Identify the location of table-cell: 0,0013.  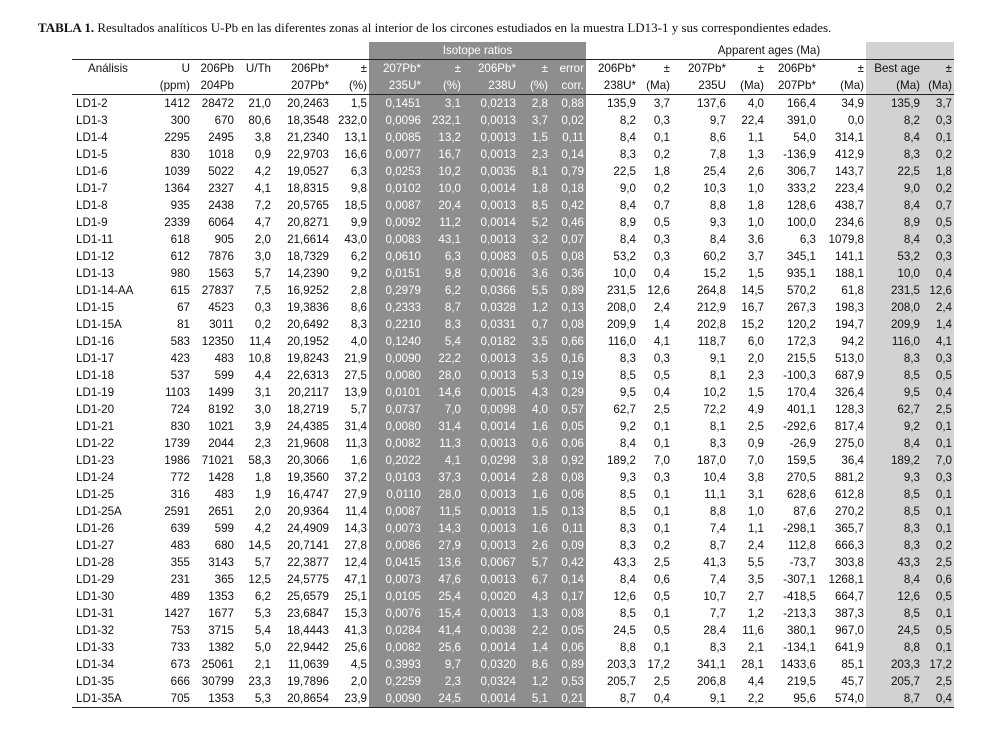
(490, 154).